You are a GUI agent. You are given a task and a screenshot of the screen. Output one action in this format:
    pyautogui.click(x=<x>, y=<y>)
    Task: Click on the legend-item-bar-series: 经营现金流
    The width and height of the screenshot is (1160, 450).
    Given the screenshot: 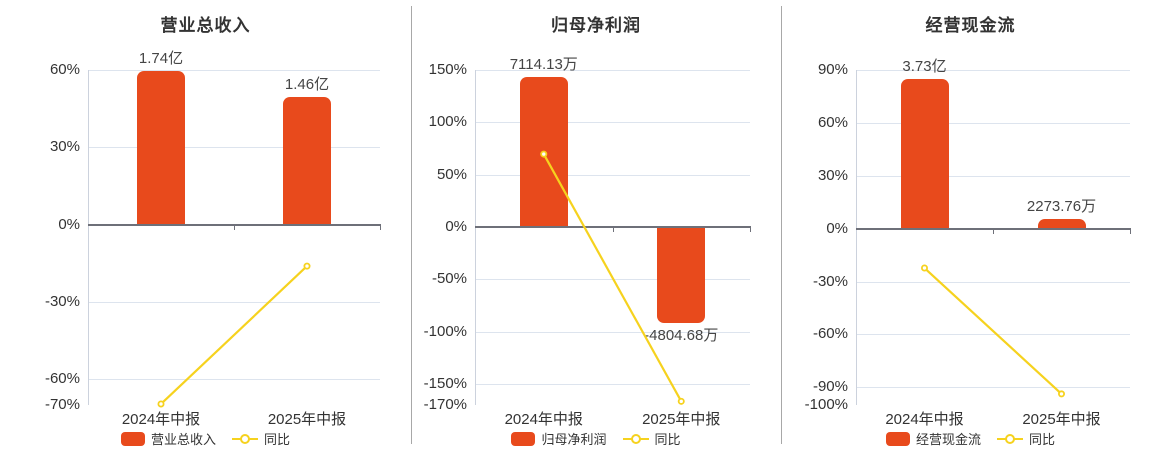 What is the action you would take?
    pyautogui.click(x=933, y=438)
    